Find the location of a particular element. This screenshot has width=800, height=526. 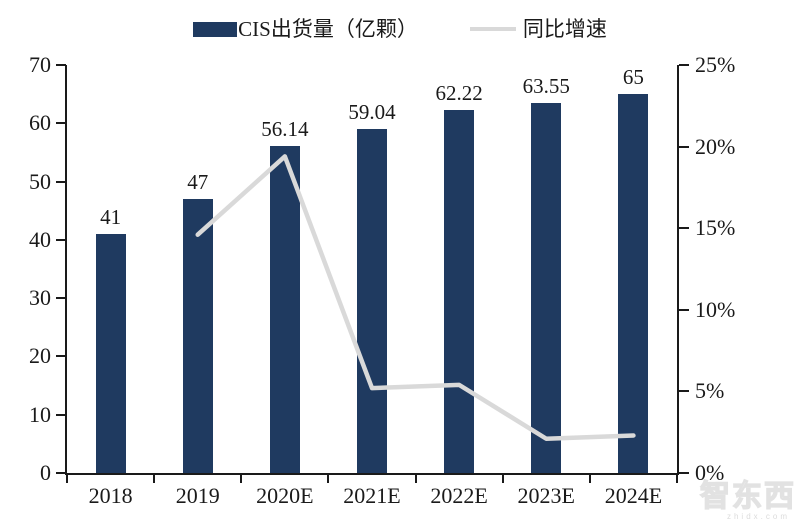

bar-value-label: 47 is located at coordinates (198, 182).